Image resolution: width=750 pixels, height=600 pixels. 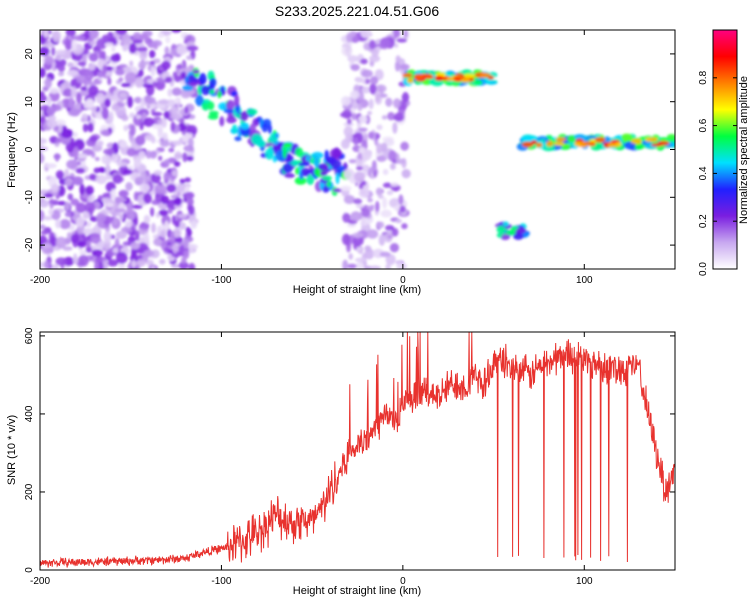 I want to click on x-tick-label: 0, so click(x=403, y=280).